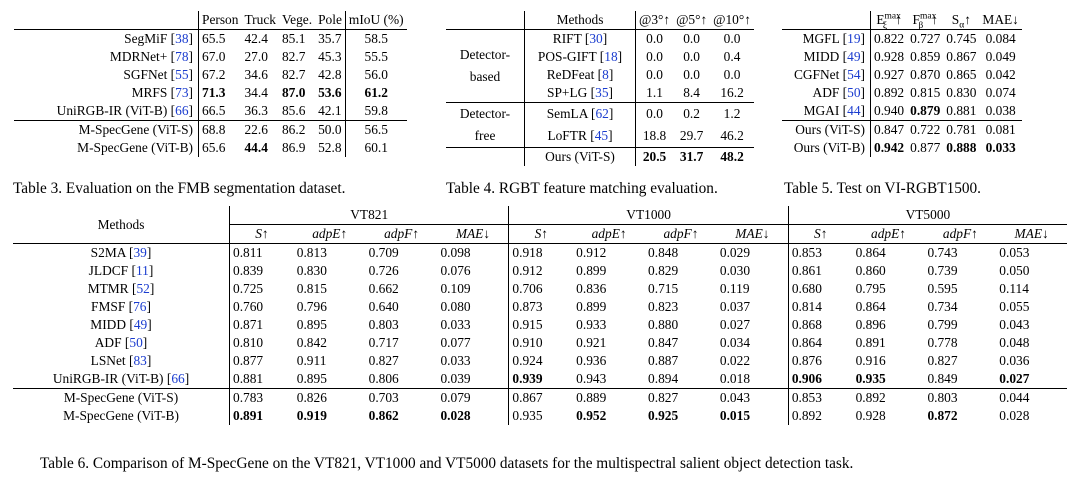 This screenshot has height=479, width=1078. What do you see at coordinates (889, 147) in the screenshot?
I see `value-cell: 0.942` at bounding box center [889, 147].